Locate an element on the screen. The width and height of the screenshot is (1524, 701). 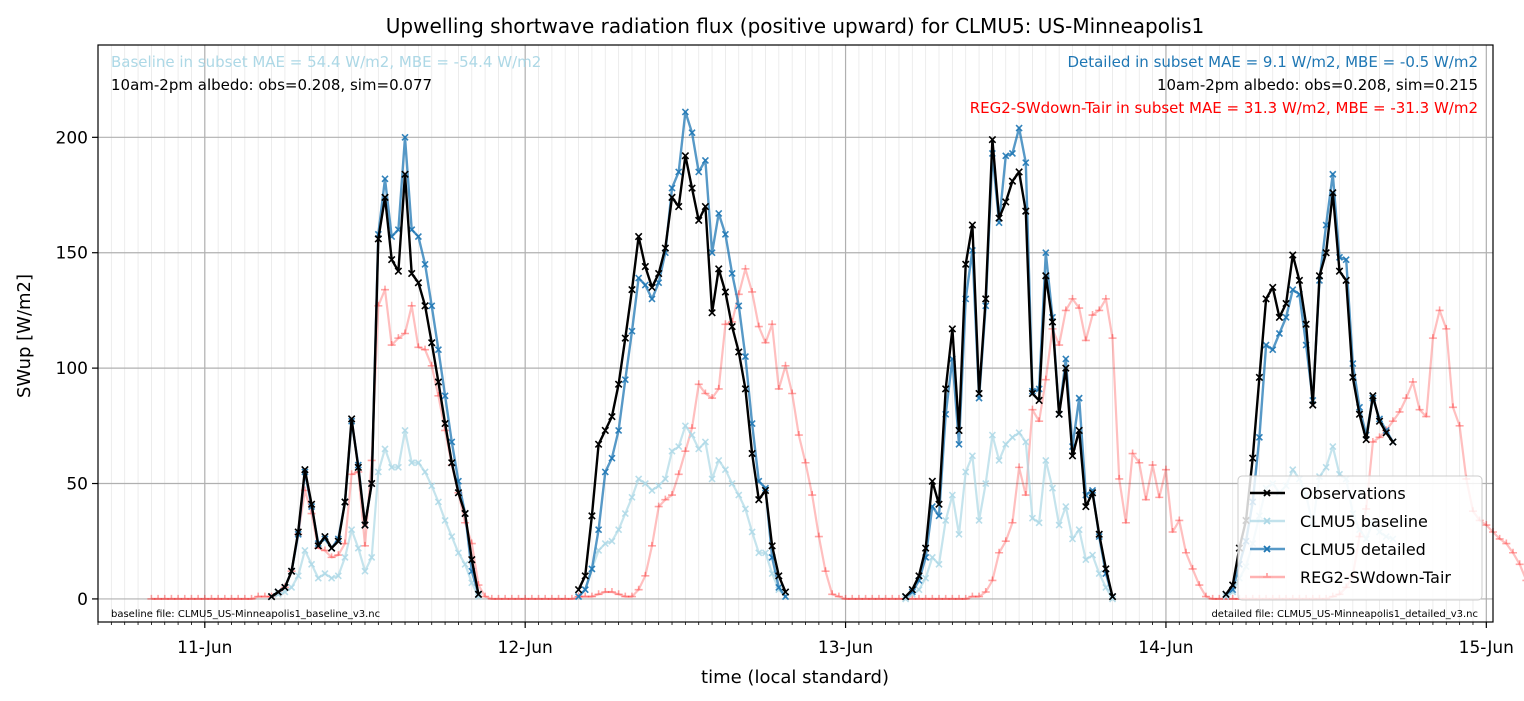
legend-entry-baseline: CLMU5 baseline is located at coordinates (1339, 521).